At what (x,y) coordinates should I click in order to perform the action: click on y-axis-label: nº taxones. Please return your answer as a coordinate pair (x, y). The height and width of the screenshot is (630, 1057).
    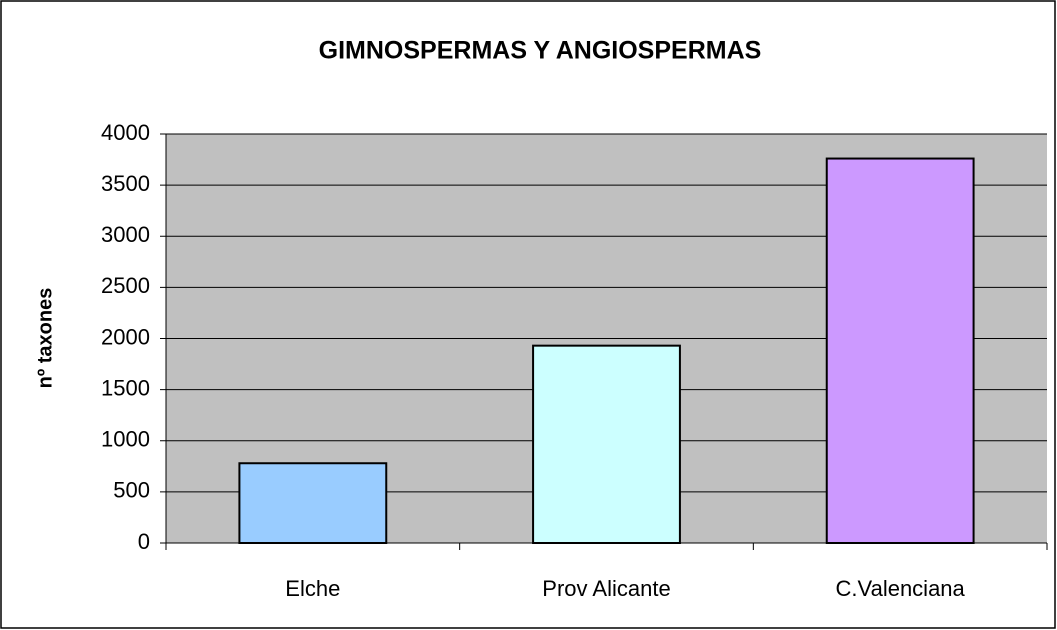
    Looking at the image, I should click on (45, 338).